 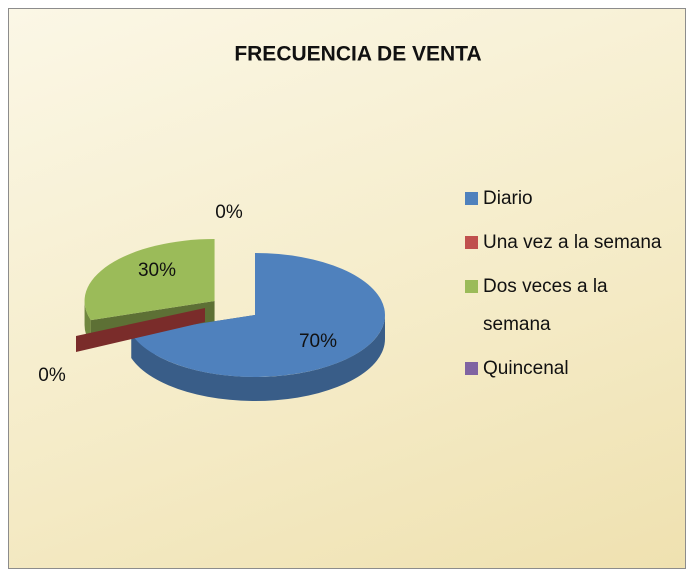 I want to click on legend-item: Dos veces a la semana, so click(x=563, y=306).